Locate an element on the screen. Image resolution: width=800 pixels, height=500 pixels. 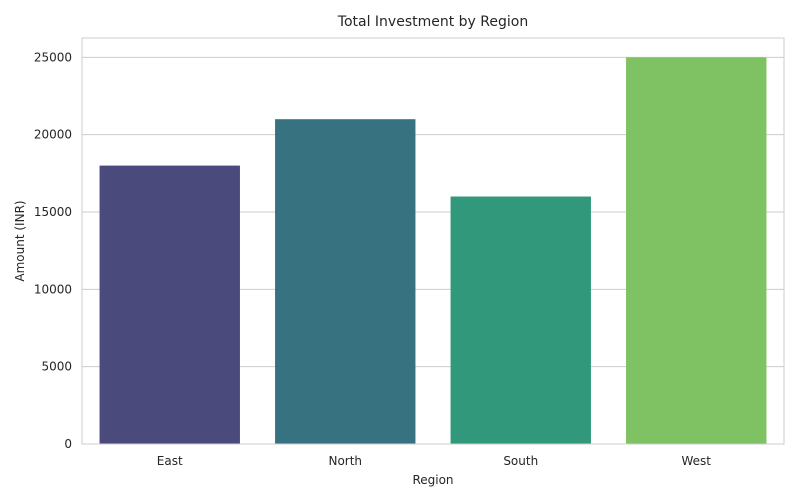
y-tick-label: 15000 is located at coordinates (53, 212).